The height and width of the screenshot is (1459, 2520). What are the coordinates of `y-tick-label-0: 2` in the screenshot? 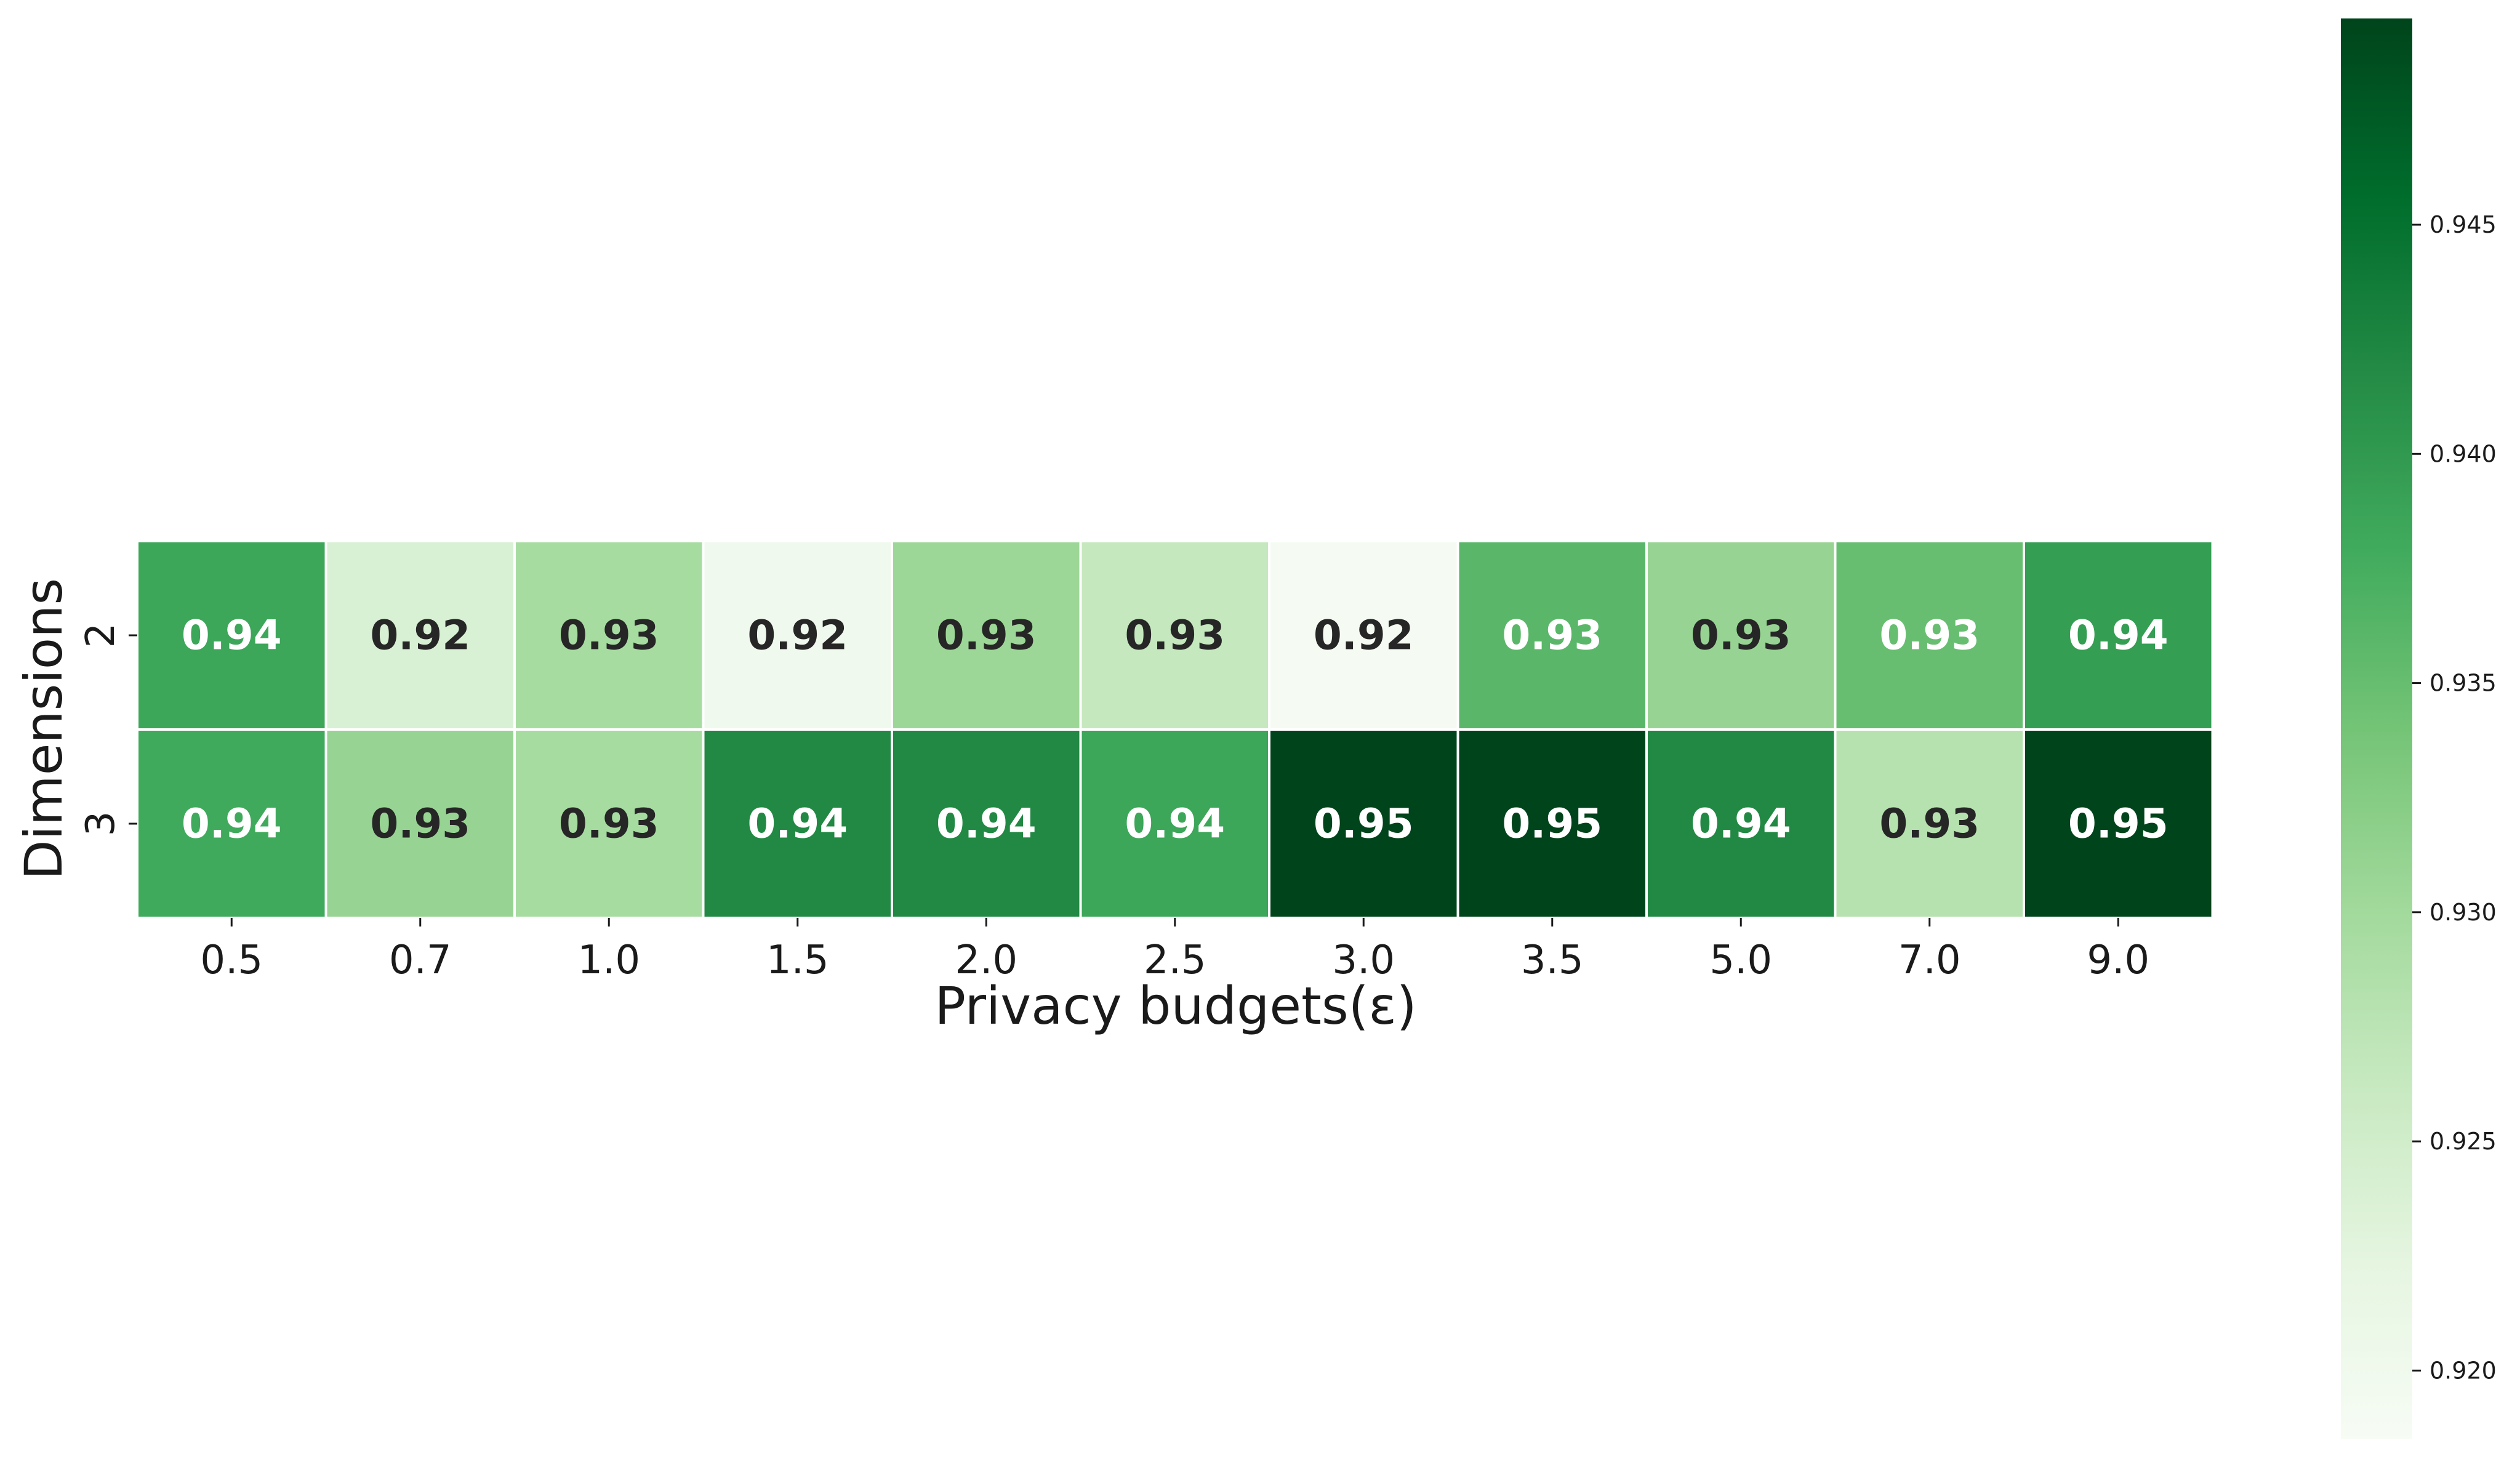 It's located at (101, 635).